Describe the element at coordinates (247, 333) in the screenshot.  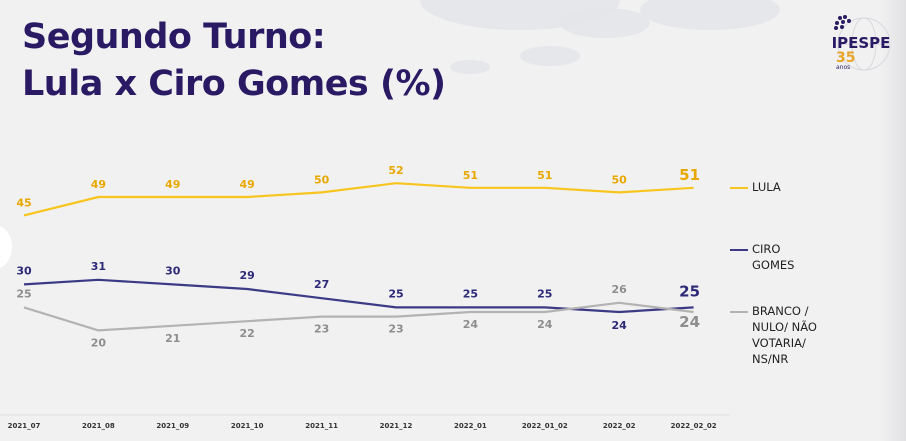
I see `data-label: 22` at that location.